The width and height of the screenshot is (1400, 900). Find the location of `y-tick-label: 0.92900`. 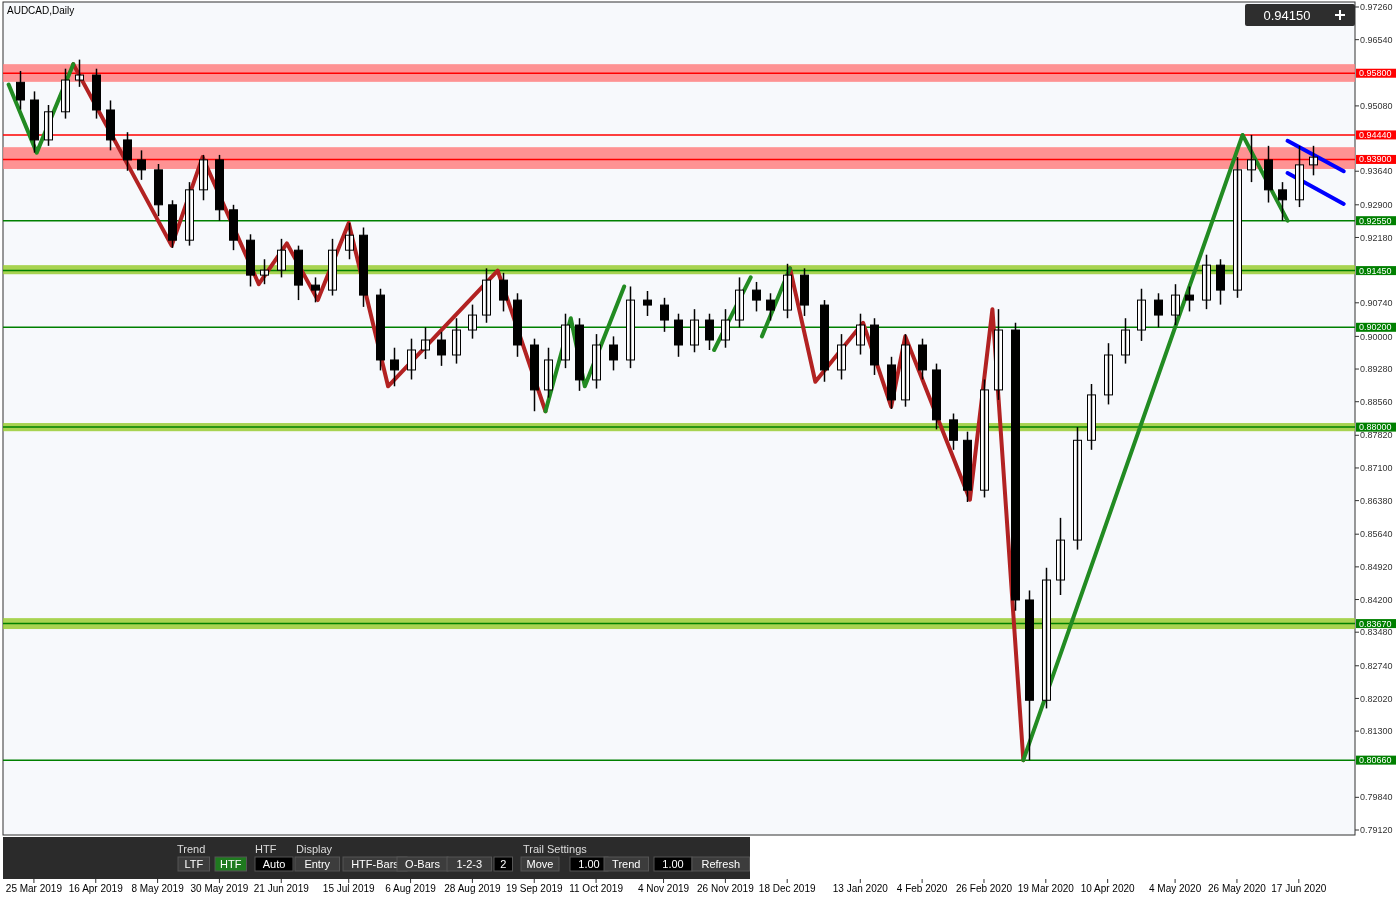

y-tick-label: 0.92900 is located at coordinates (1376, 204).